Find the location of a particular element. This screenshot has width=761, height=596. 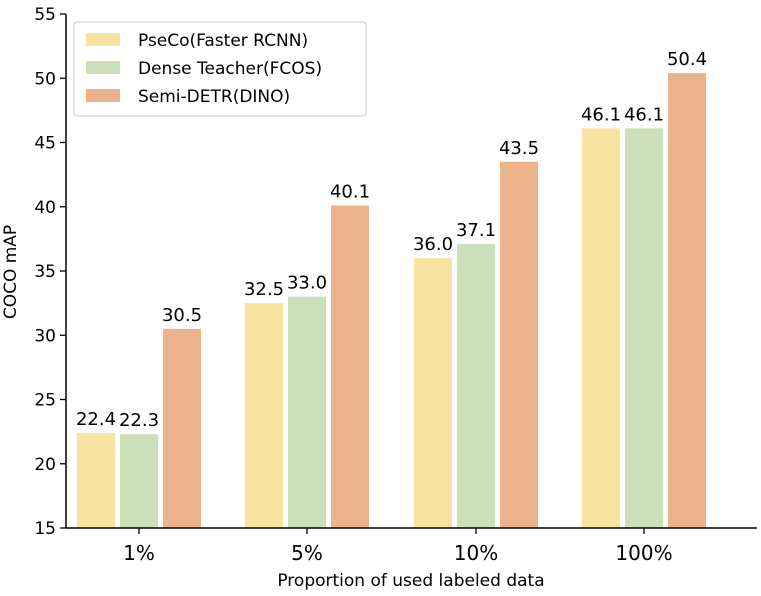

y-tick-label: 25 is located at coordinates (45, 401).